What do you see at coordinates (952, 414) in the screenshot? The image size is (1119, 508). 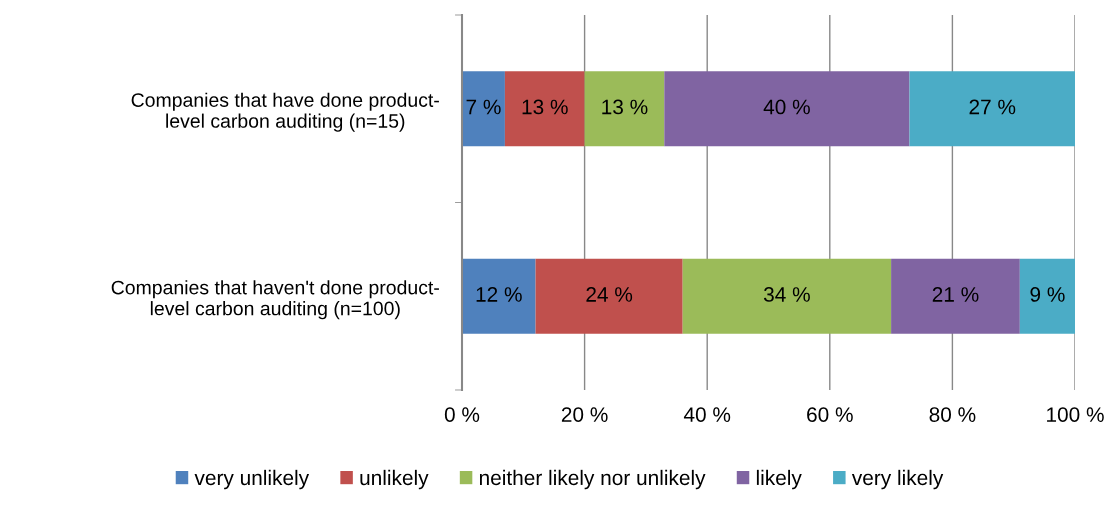 I see `x-tick-label: 80 %` at bounding box center [952, 414].